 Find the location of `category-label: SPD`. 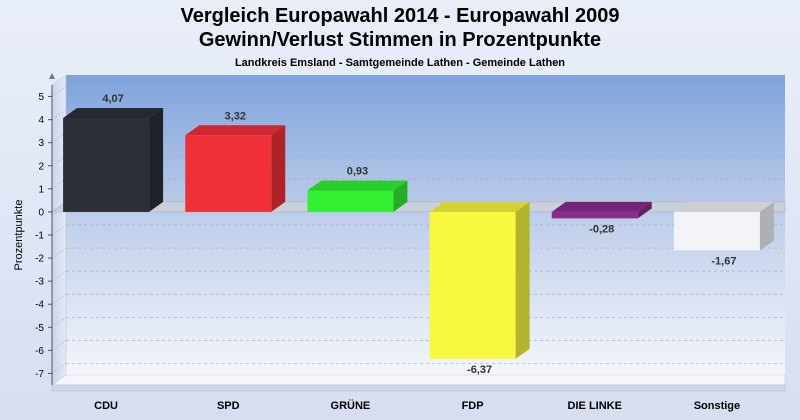

category-label: SPD is located at coordinates (228, 406).